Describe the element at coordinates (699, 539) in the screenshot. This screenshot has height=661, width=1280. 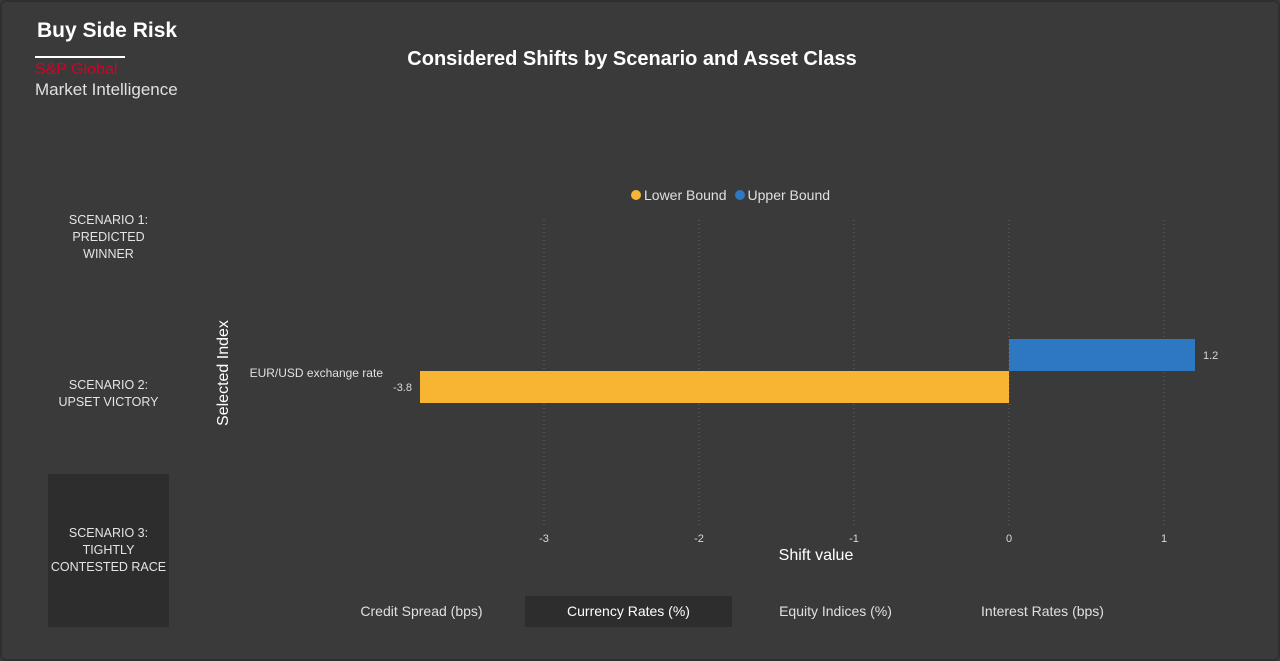
I see `x-tick-label: -2` at that location.